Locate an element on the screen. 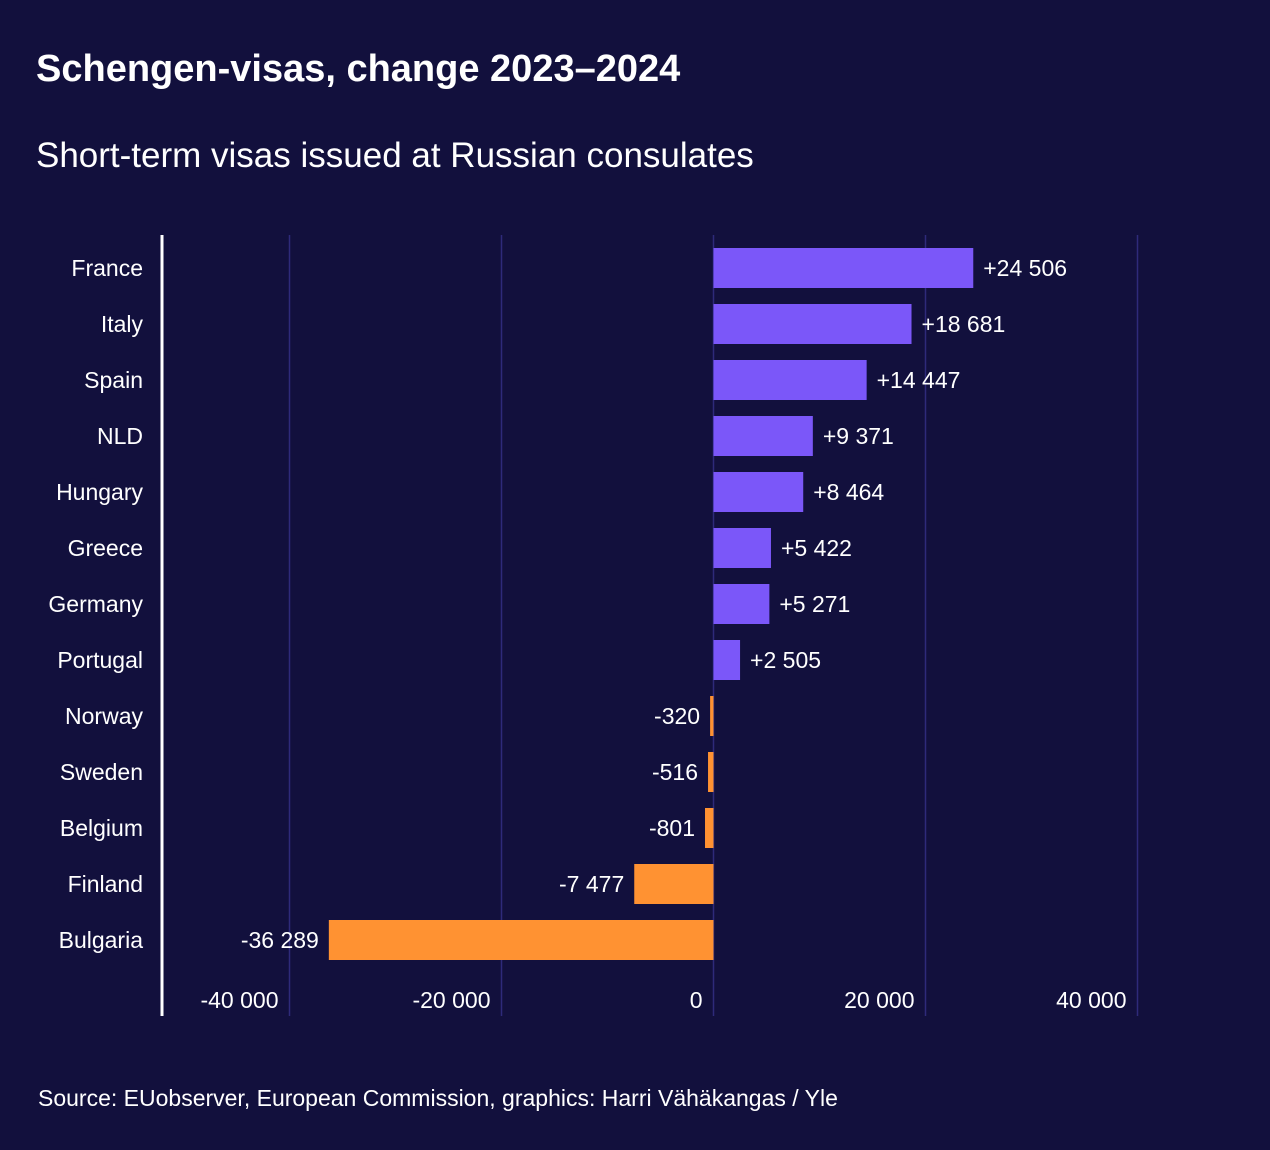  category-label-france: France is located at coordinates (107, 268).